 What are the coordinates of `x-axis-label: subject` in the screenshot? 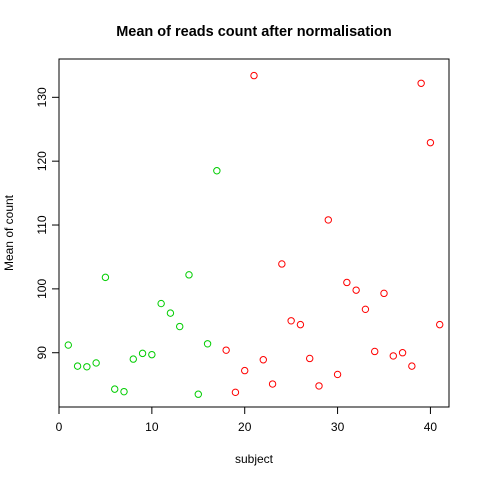 It's located at (254, 459).